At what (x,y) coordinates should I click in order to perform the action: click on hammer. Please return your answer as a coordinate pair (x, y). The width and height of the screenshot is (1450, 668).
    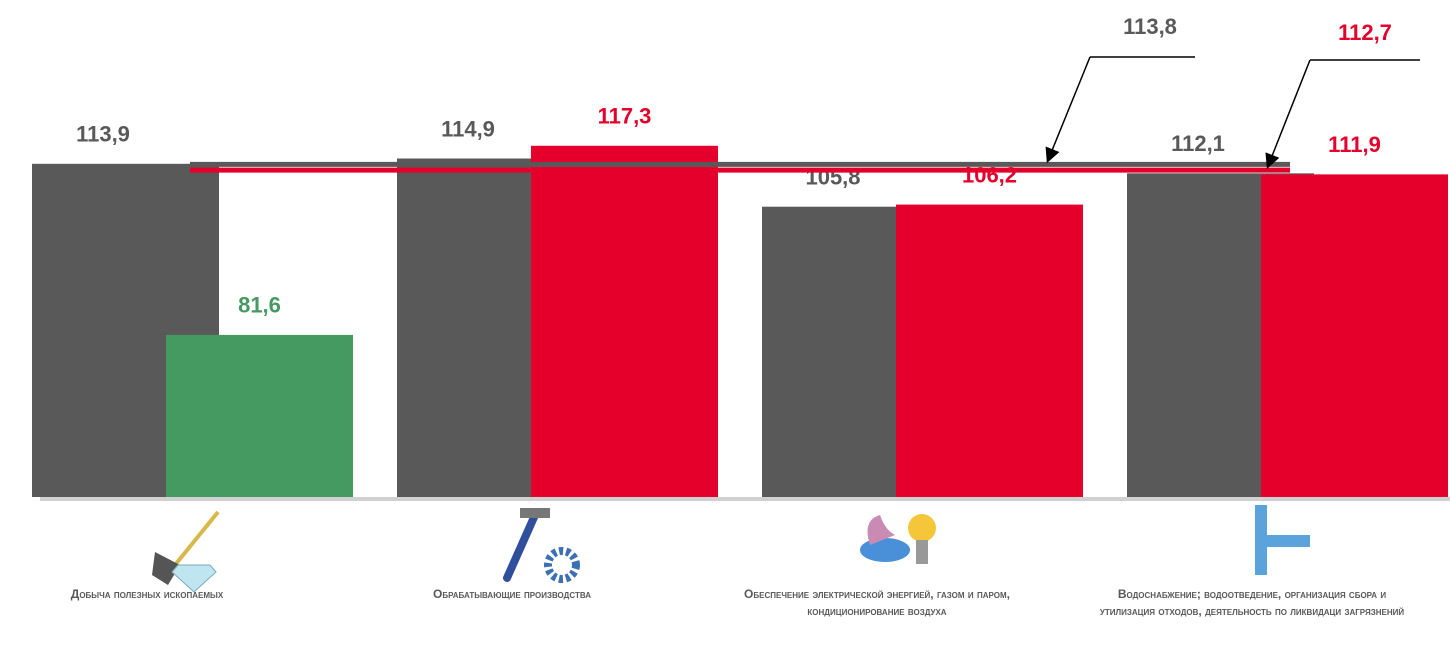
    Looking at the image, I should click on (521, 546).